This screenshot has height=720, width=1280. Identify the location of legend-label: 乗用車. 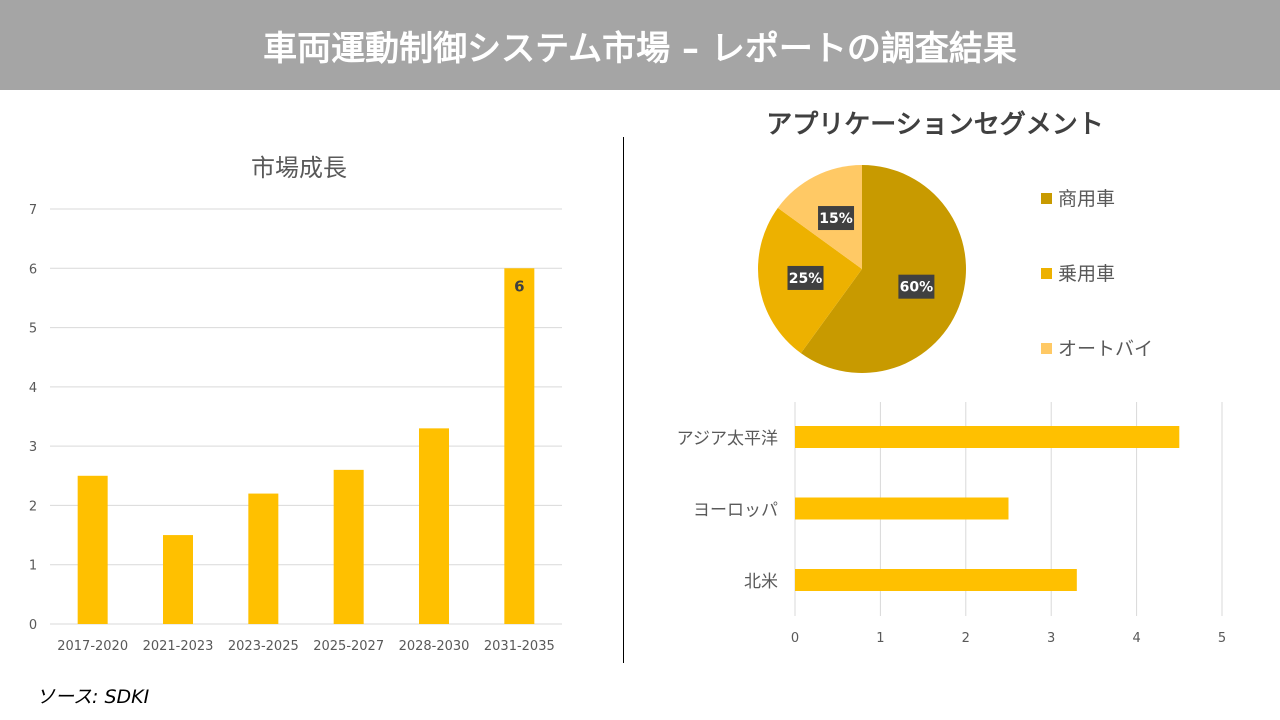
(1086, 274).